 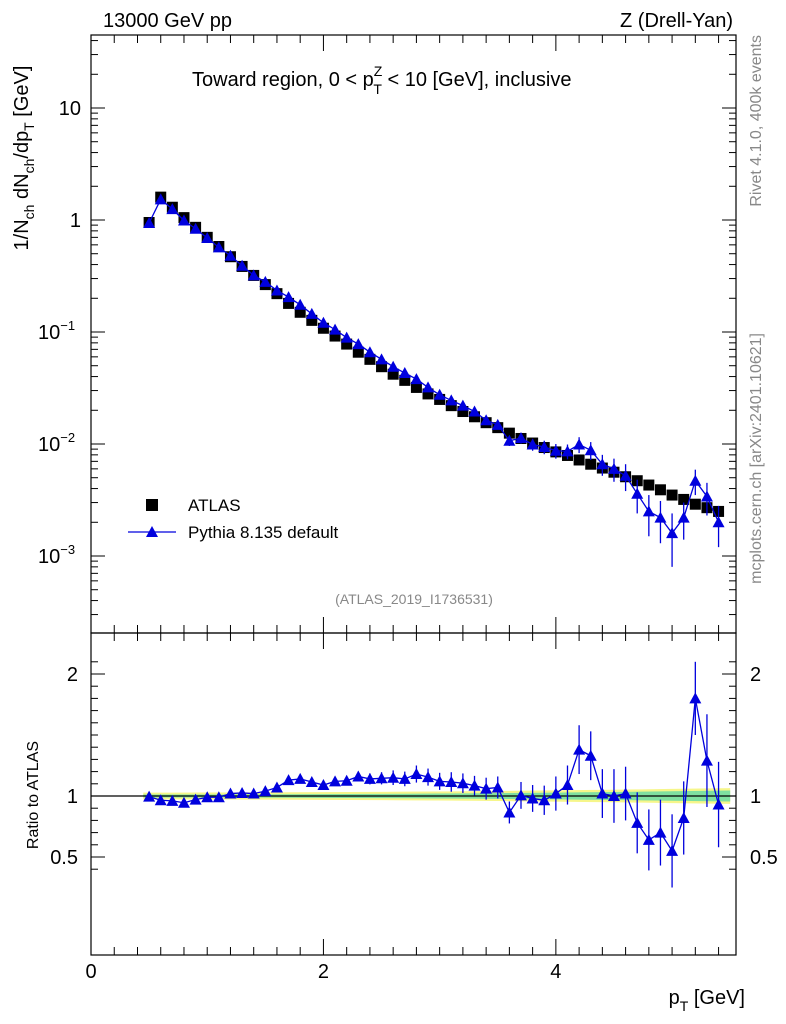 I want to click on main-ytick-label: 10⁻², so click(x=56, y=443).